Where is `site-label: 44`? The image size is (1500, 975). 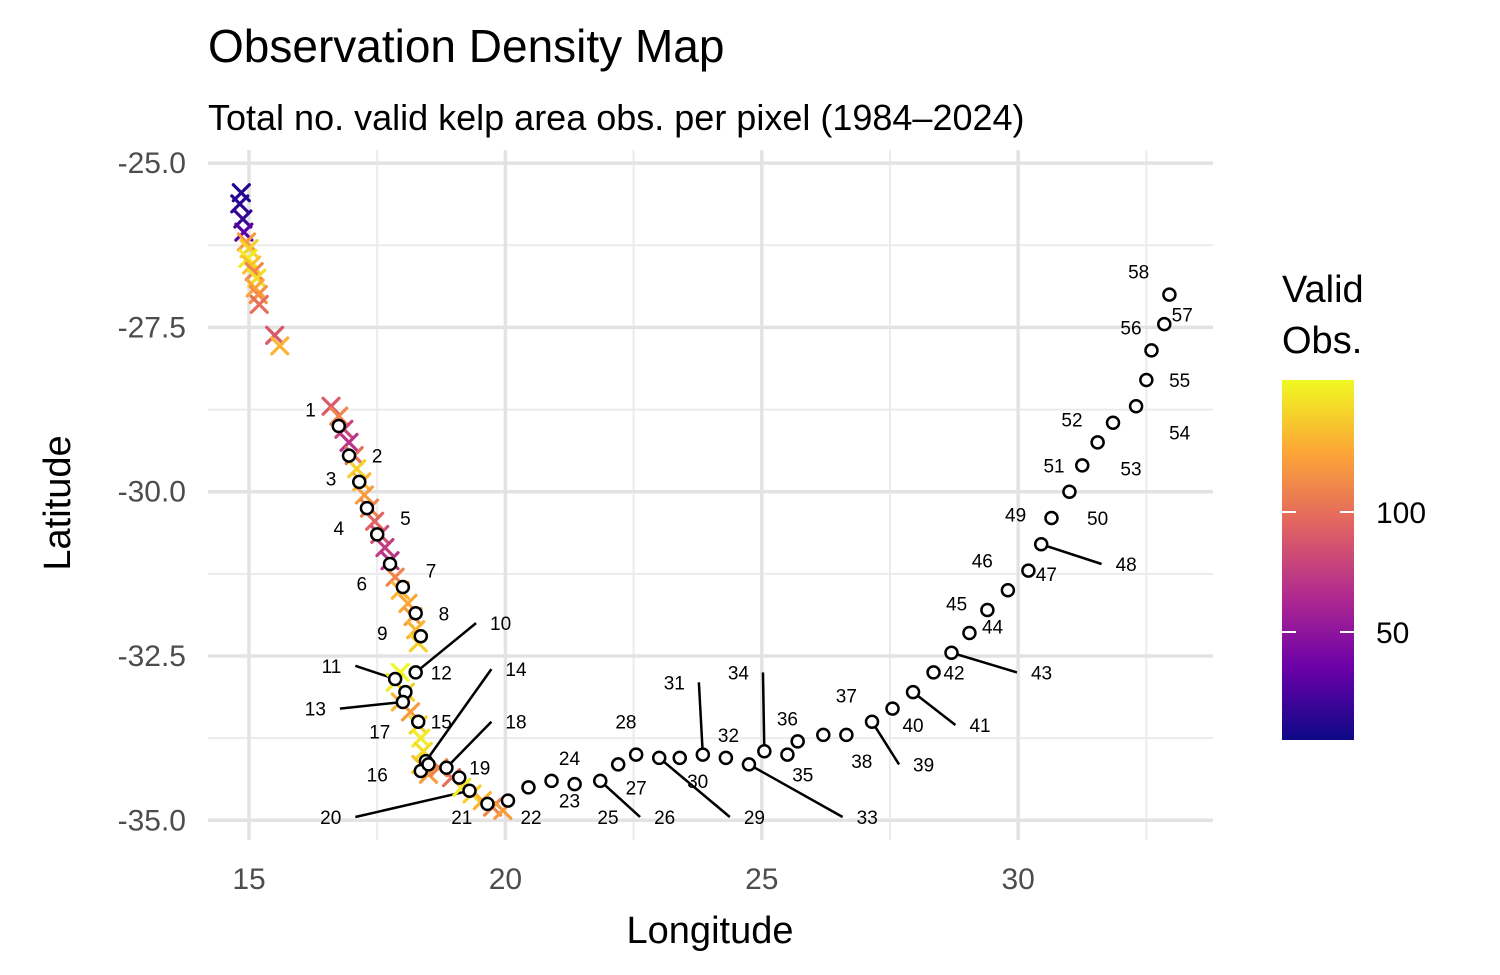 site-label: 44 is located at coordinates (993, 627).